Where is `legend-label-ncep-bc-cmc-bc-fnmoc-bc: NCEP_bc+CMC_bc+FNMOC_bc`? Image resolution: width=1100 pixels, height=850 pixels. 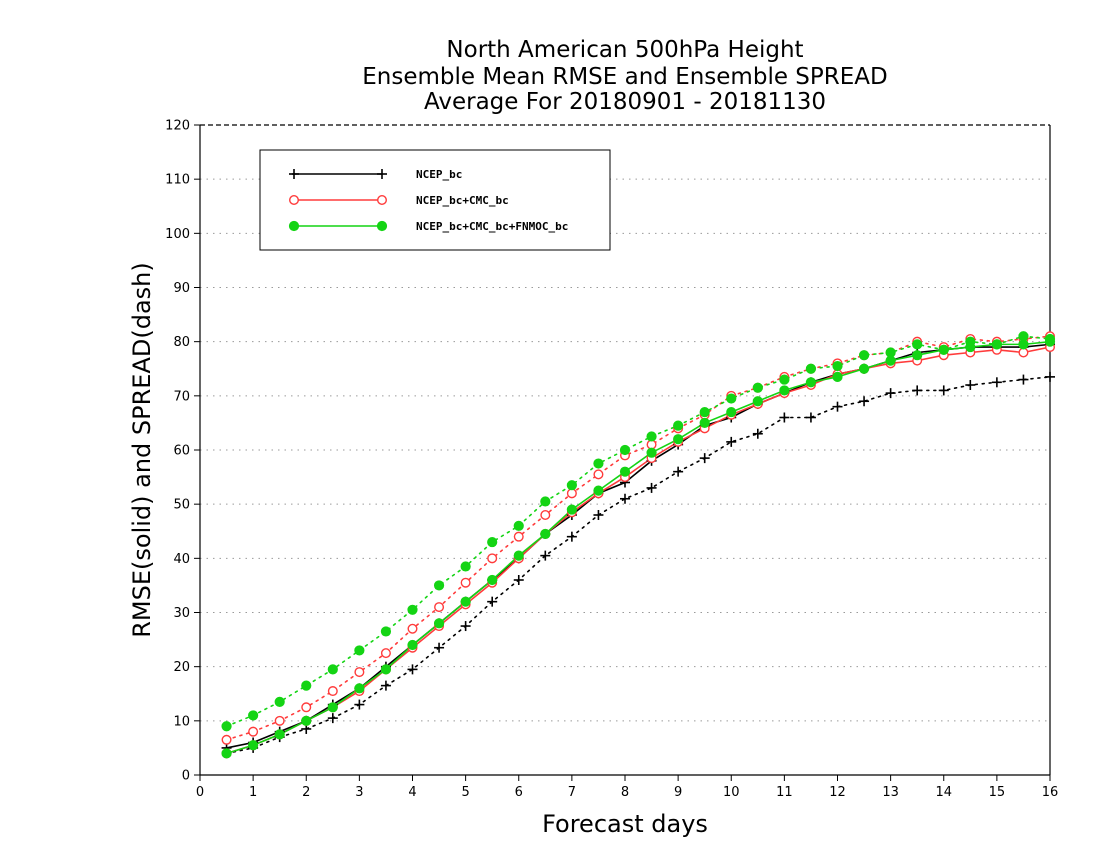
legend-label-ncep-bc-cmc-bc-fnmoc-bc: NCEP_bc+CMC_bc+FNMOC_bc is located at coordinates (492, 226).